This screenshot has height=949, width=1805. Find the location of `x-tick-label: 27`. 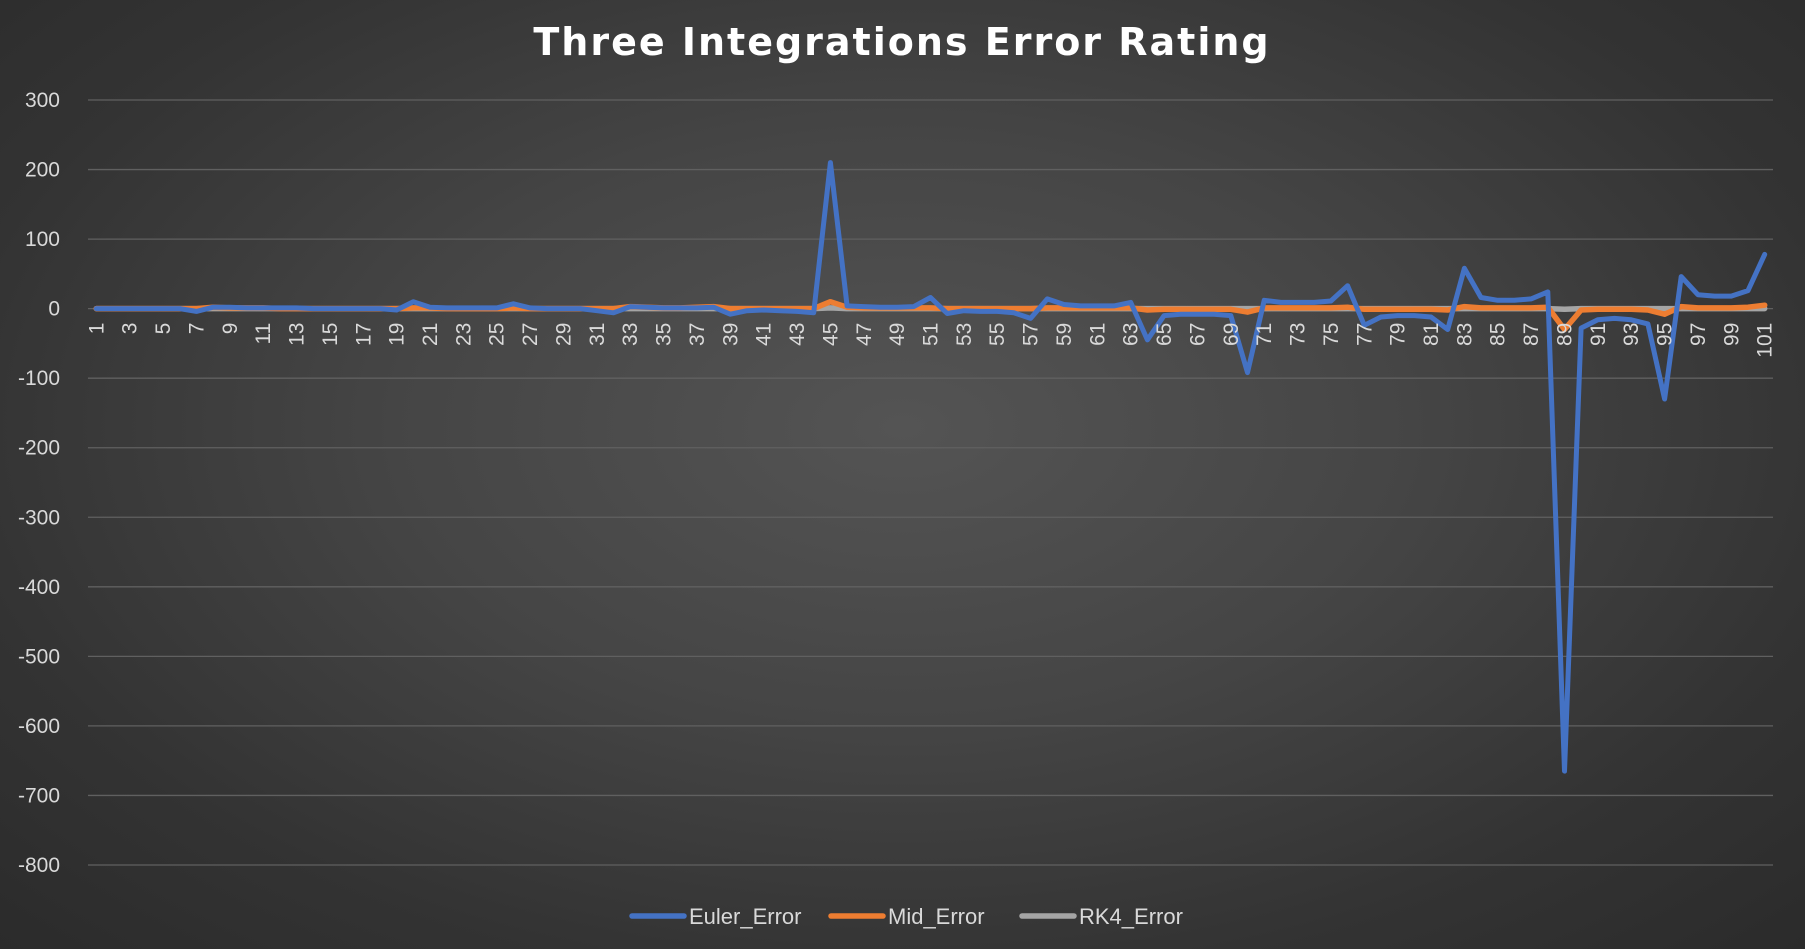

x-tick-label: 27 is located at coordinates (530, 334).